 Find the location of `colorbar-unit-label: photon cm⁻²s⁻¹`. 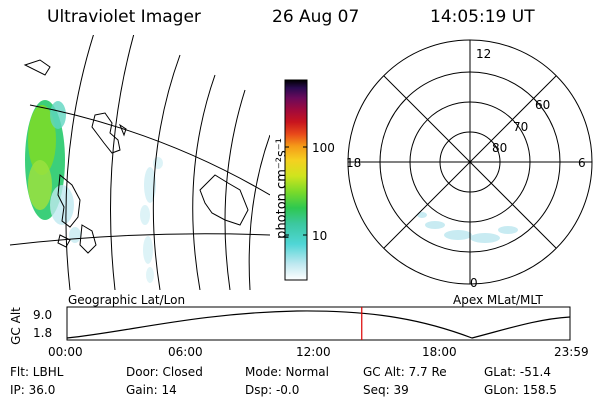

colorbar-unit-label: photon cm⁻²s⁻¹ is located at coordinates (282, 188).